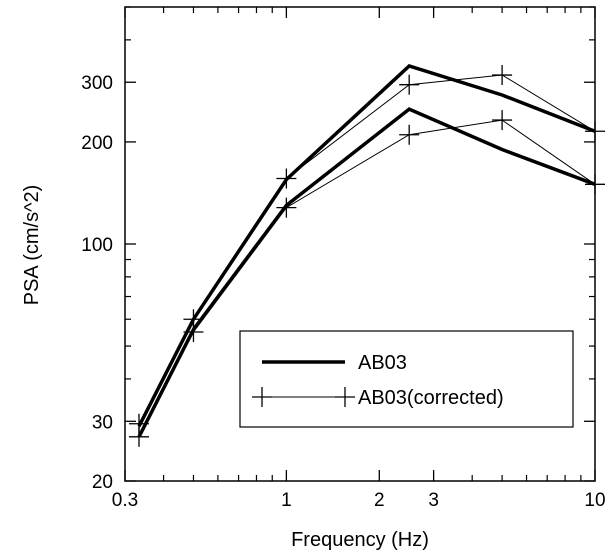  Describe the element at coordinates (379, 500) in the screenshot. I see `x-tick-label: 2` at that location.